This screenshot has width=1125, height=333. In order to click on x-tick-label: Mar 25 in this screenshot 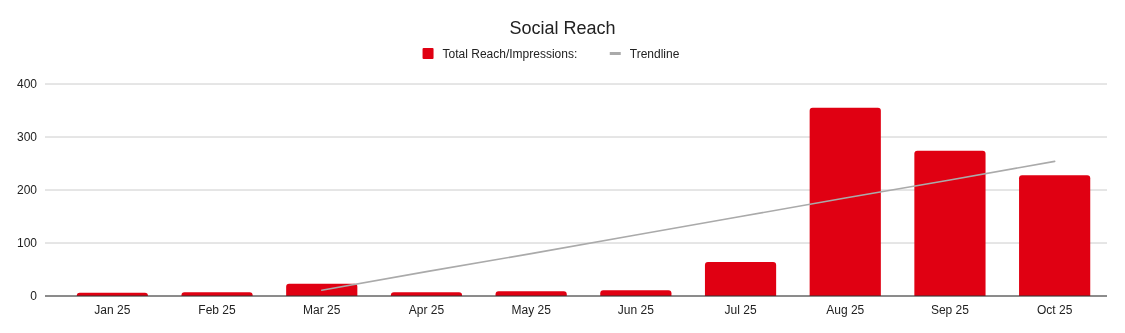, I will do `click(322, 310)`.